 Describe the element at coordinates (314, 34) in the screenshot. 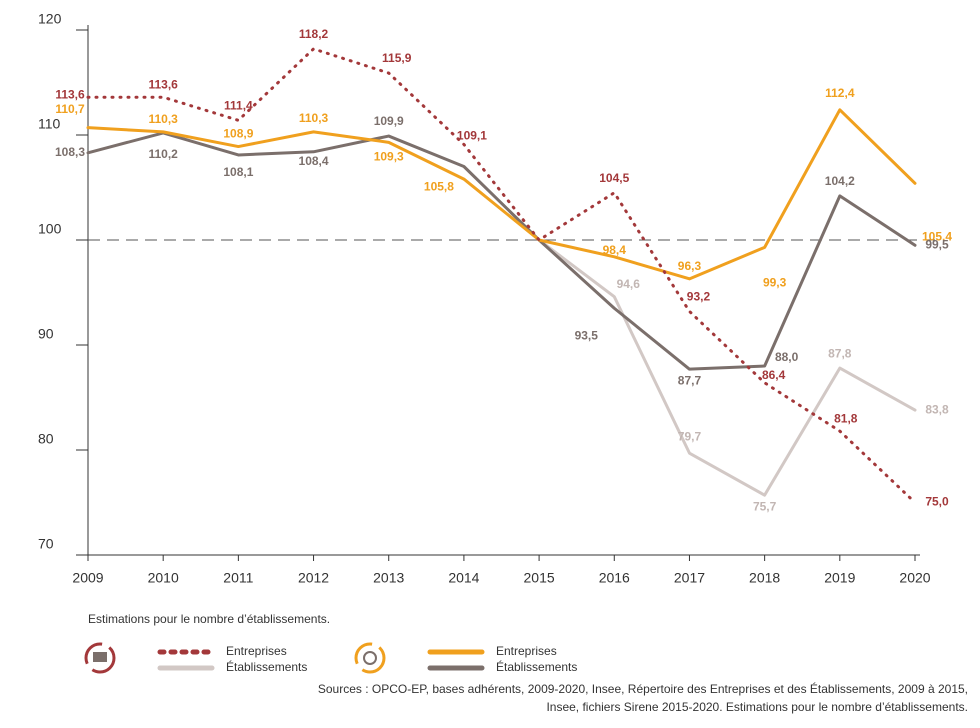

I see `value-label: 118,2` at that location.